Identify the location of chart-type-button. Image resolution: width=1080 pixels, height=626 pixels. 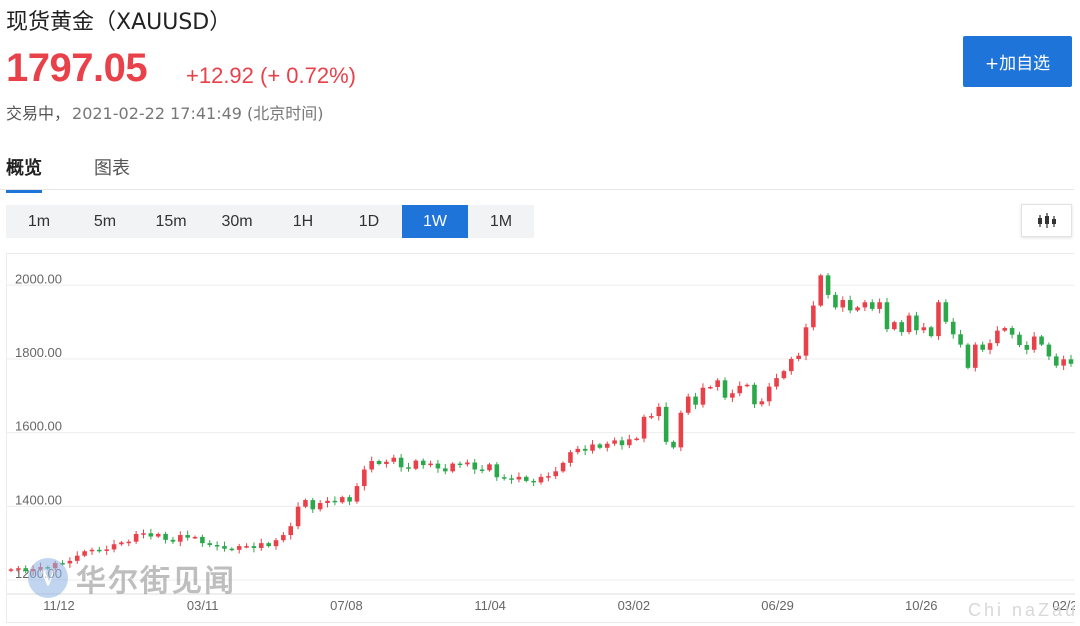
(1046, 220).